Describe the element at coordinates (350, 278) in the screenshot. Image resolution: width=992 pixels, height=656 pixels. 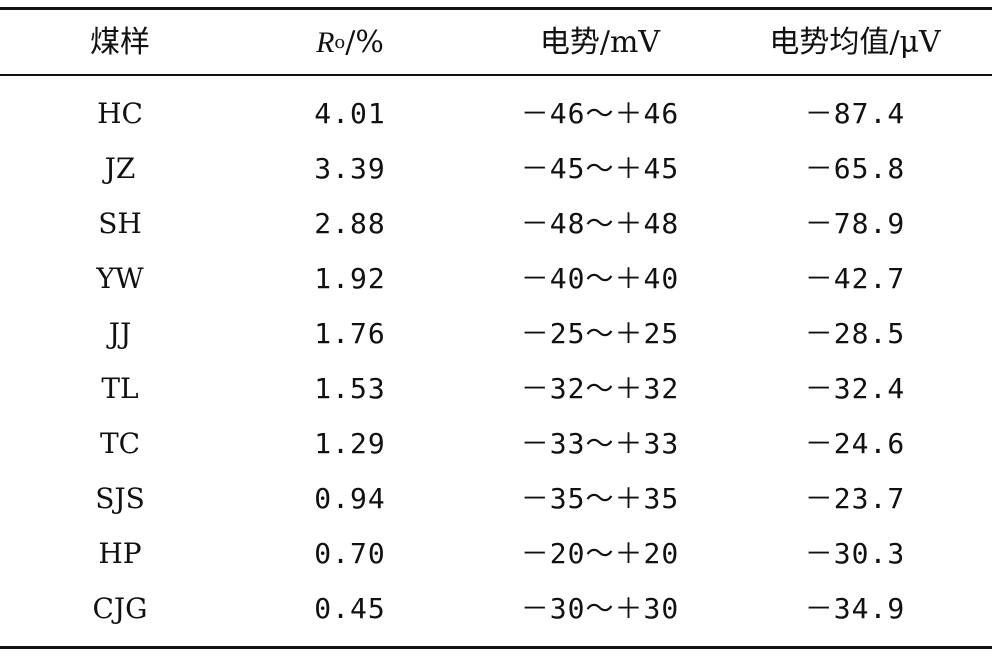
I see `ro-cell: 1.92` at that location.